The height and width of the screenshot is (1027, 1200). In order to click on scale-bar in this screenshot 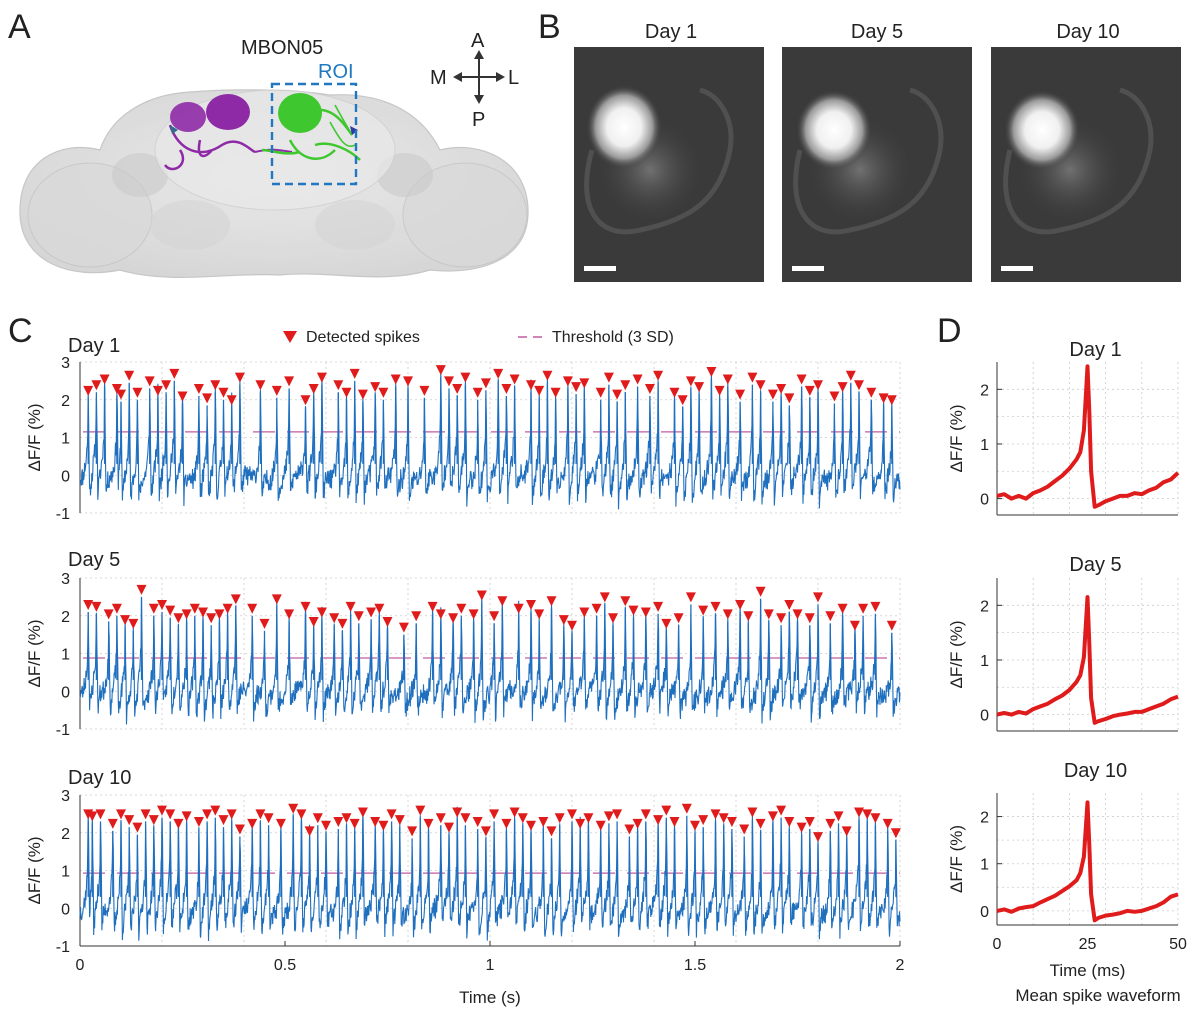, I will do `click(600, 268)`.